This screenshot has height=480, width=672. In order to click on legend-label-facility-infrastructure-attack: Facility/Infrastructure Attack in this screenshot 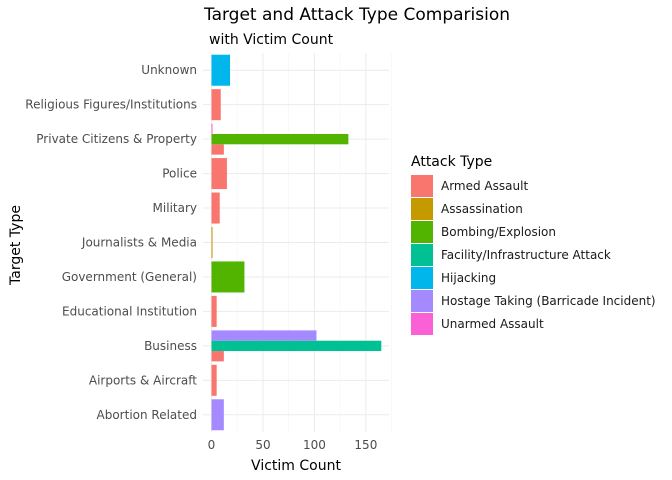, I will do `click(526, 255)`.